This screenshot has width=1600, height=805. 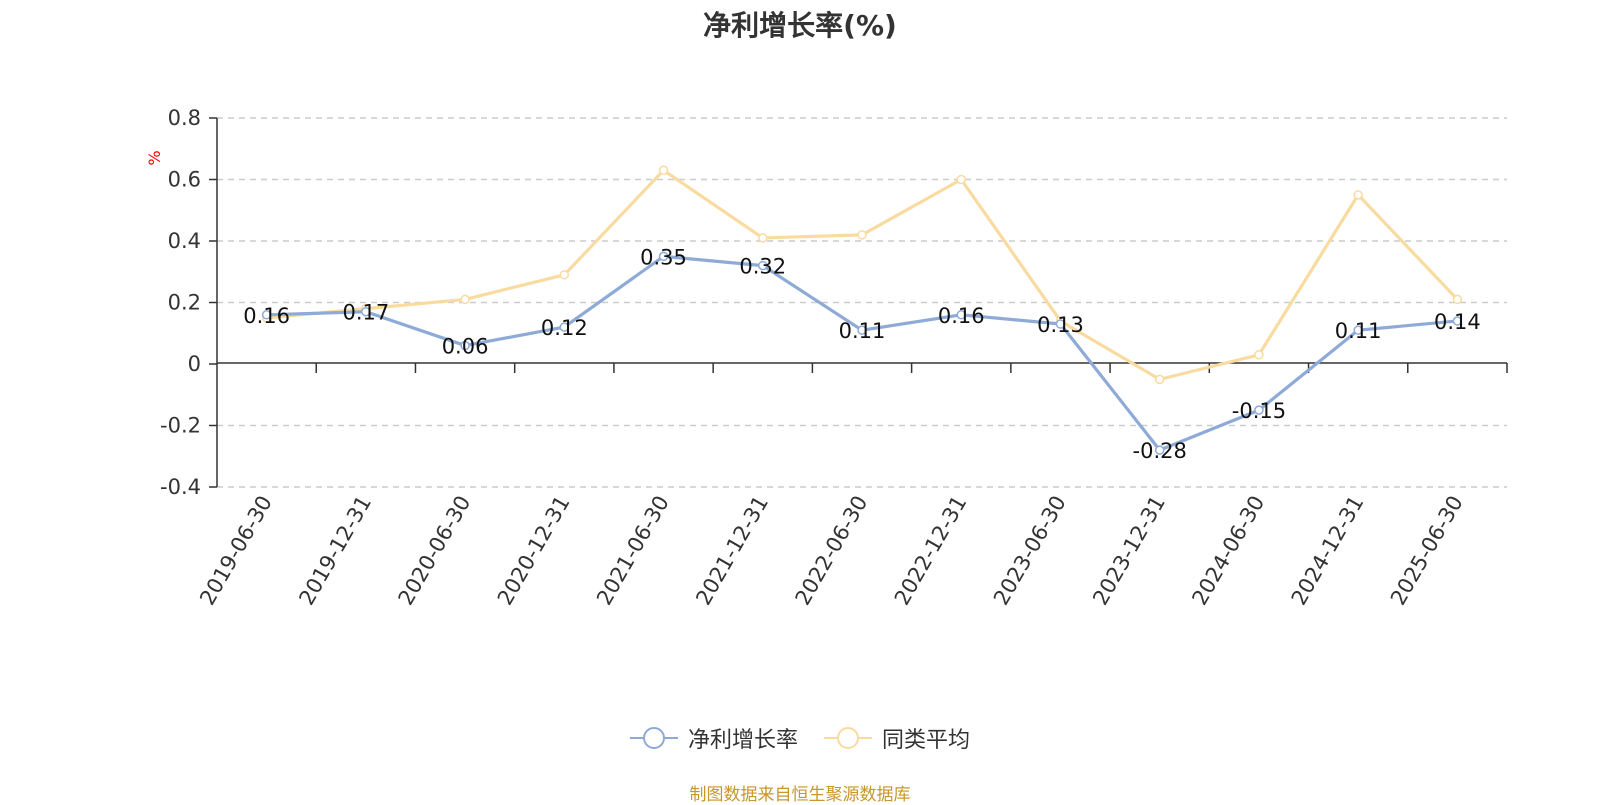 What do you see at coordinates (742, 740) in the screenshot?
I see `legend-label-series-1: 净利增长率` at bounding box center [742, 740].